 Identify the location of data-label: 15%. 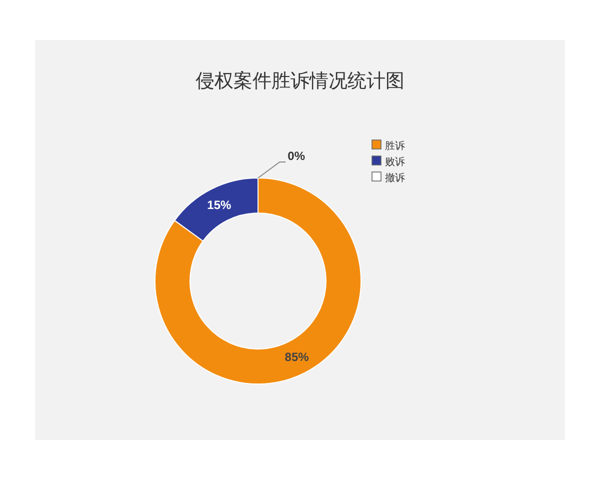
(219, 205).